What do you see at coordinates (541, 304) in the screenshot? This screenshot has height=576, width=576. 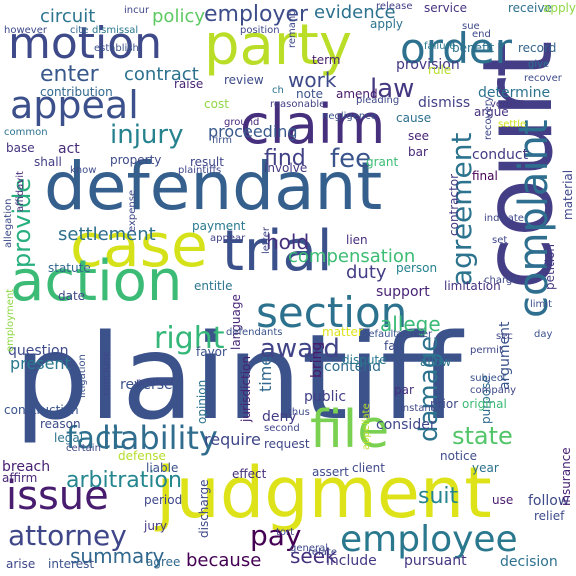 I see `word: limit` at bounding box center [541, 304].